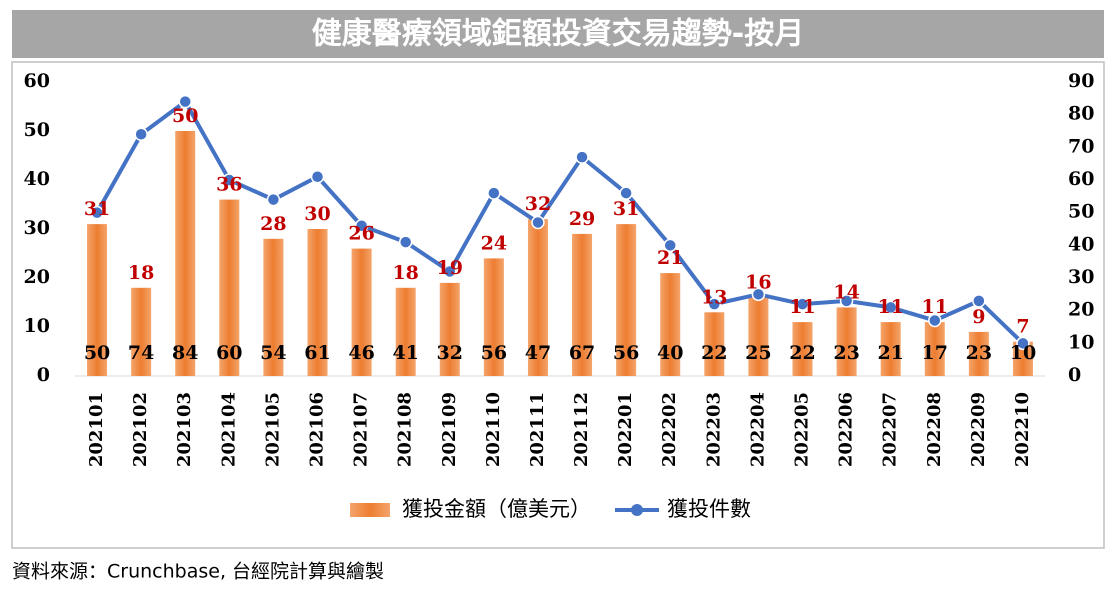 This screenshot has height=600, width=1109. What do you see at coordinates (494, 353) in the screenshot?
I see `data-label: 56` at bounding box center [494, 353].